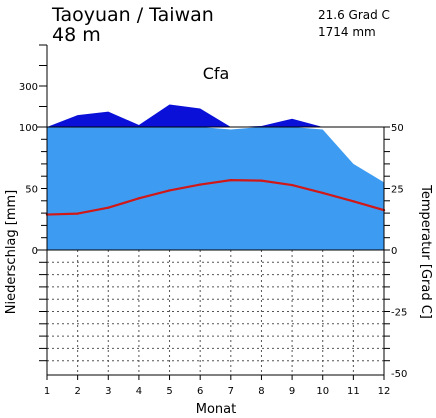 This screenshot has width=436, height=418. Describe the element at coordinates (139, 391) in the screenshot. I see `month-label: 4` at that location.